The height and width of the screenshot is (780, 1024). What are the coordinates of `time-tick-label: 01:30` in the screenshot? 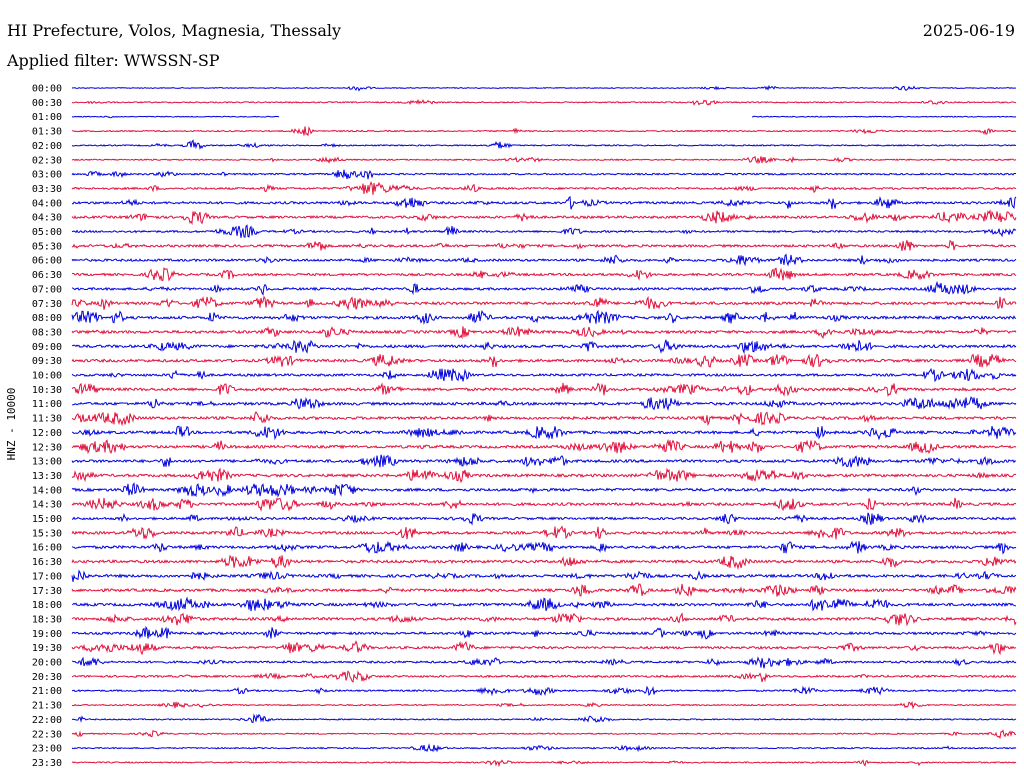 It's located at (47, 132).